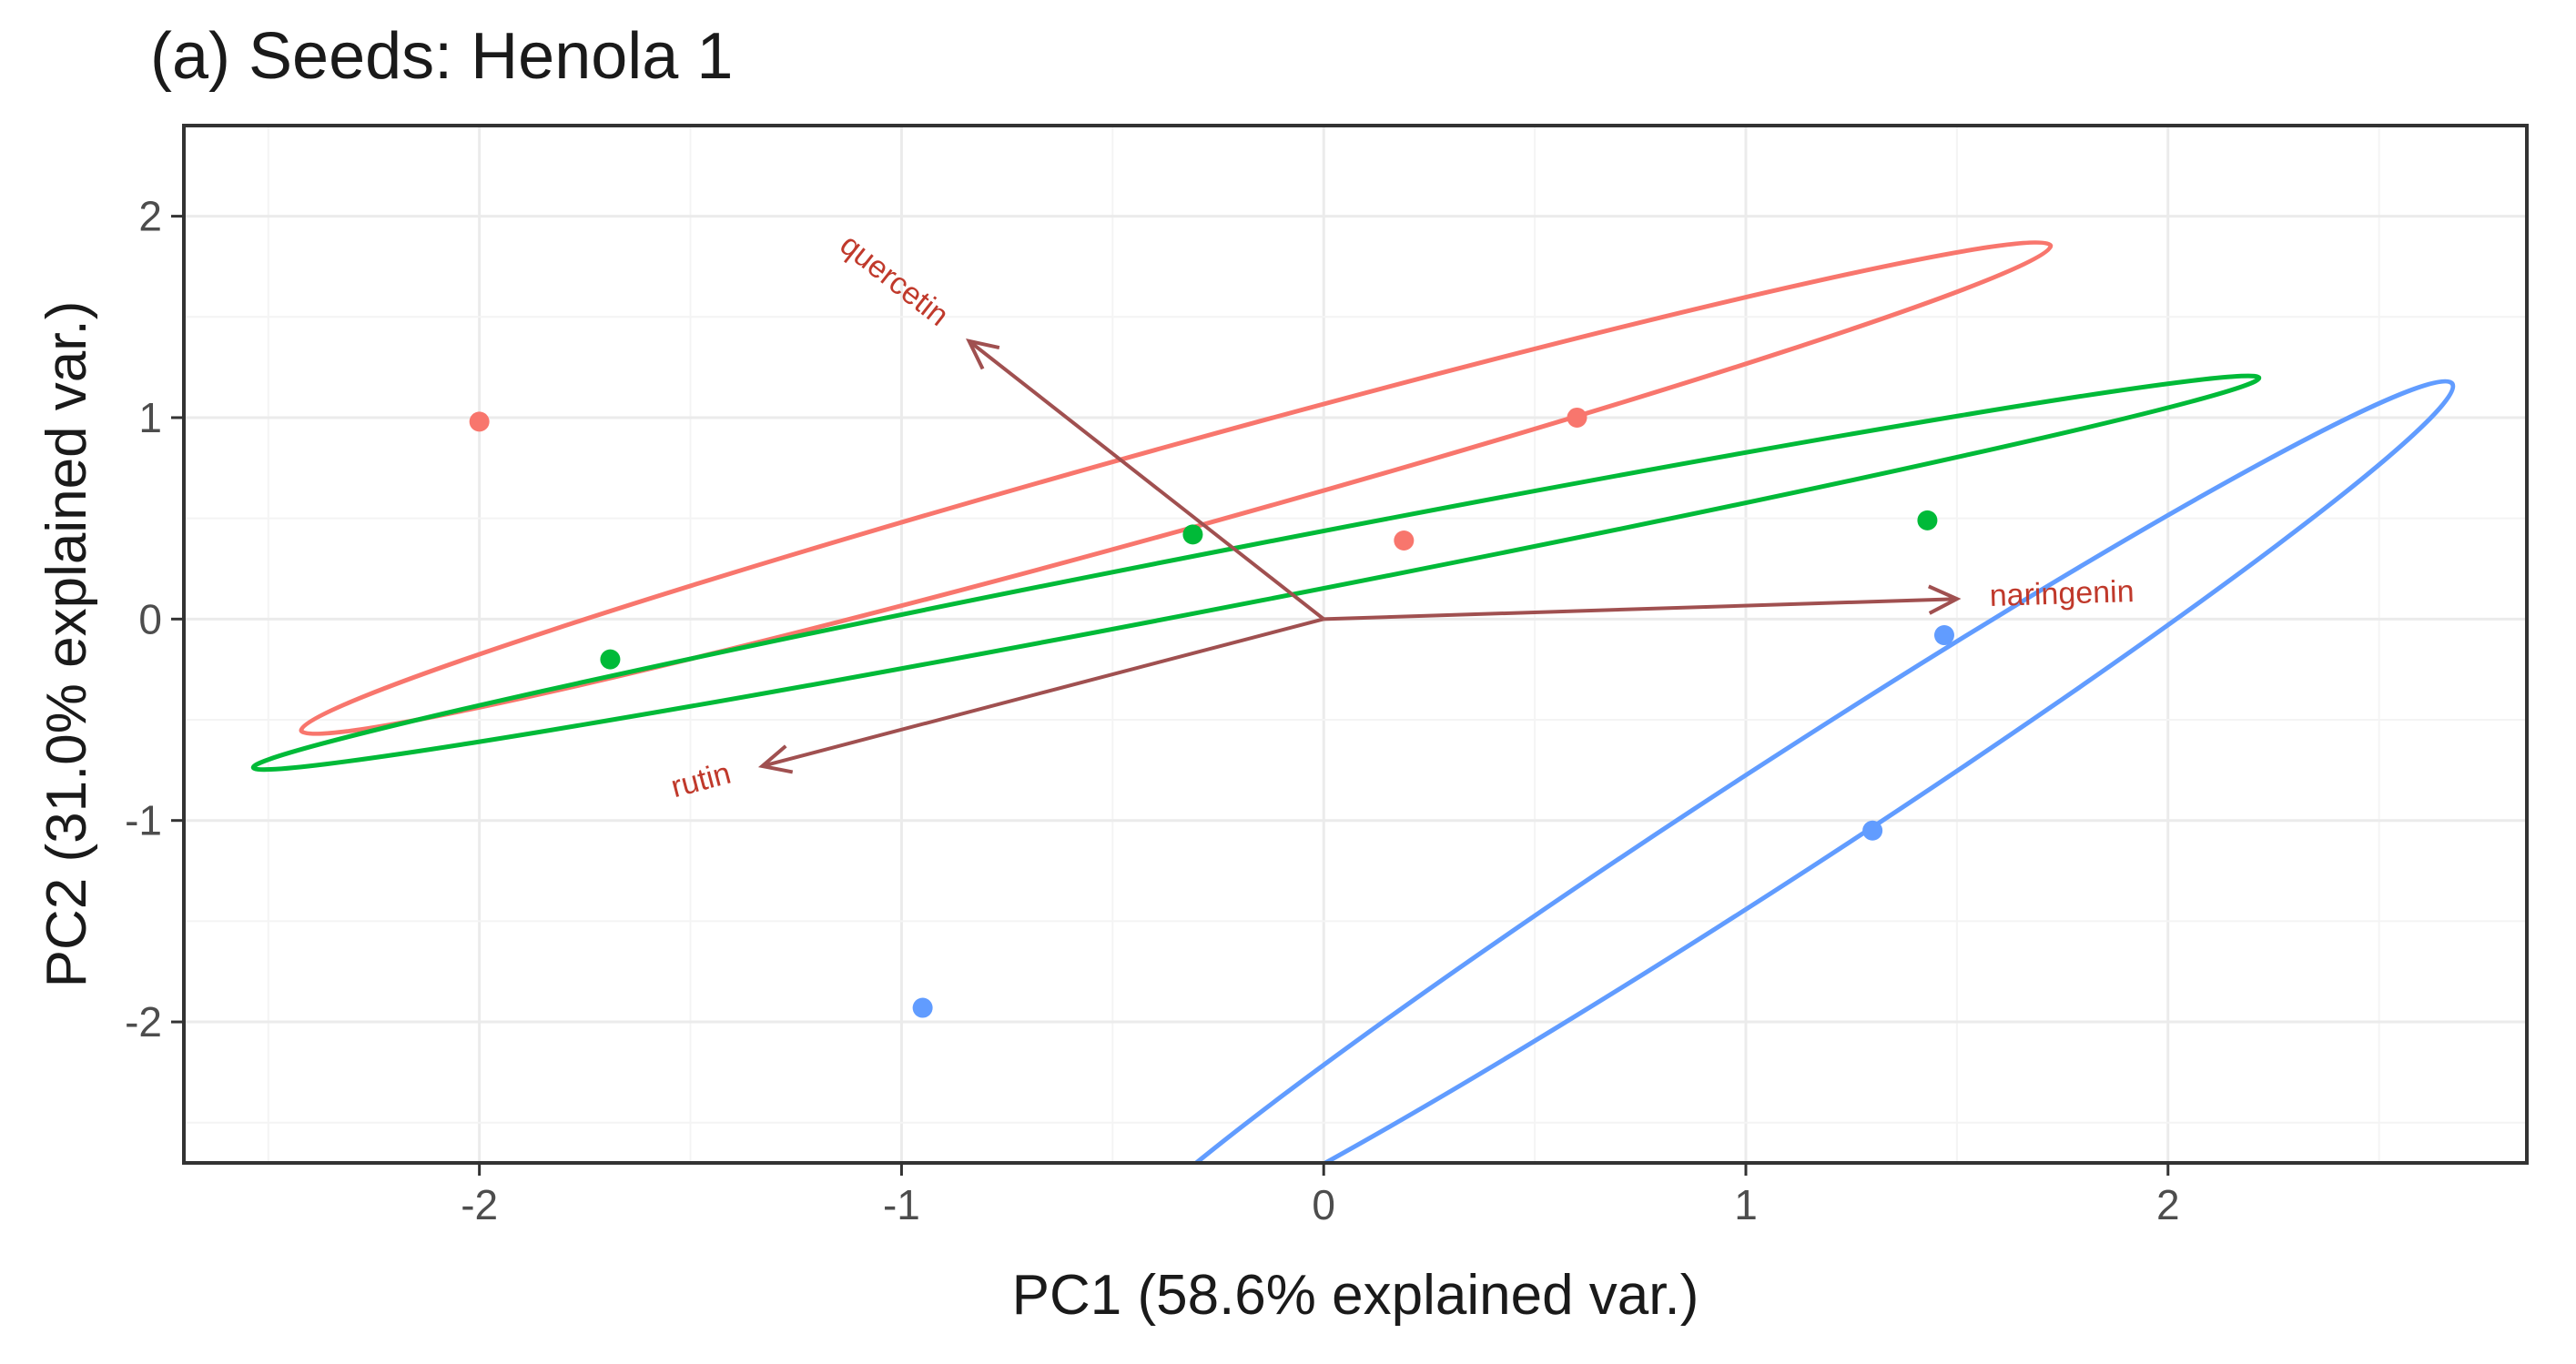 The height and width of the screenshot is (1364, 2576). I want to click on y-tick-label: -1, so click(143, 820).